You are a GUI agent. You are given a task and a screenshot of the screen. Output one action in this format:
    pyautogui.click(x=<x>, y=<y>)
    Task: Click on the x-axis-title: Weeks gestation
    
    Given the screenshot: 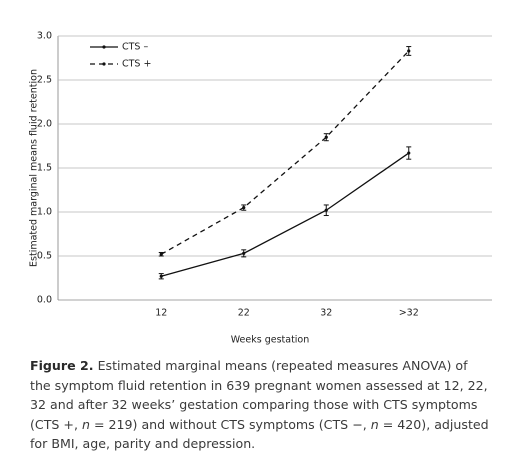 What is the action you would take?
    pyautogui.click(x=270, y=340)
    